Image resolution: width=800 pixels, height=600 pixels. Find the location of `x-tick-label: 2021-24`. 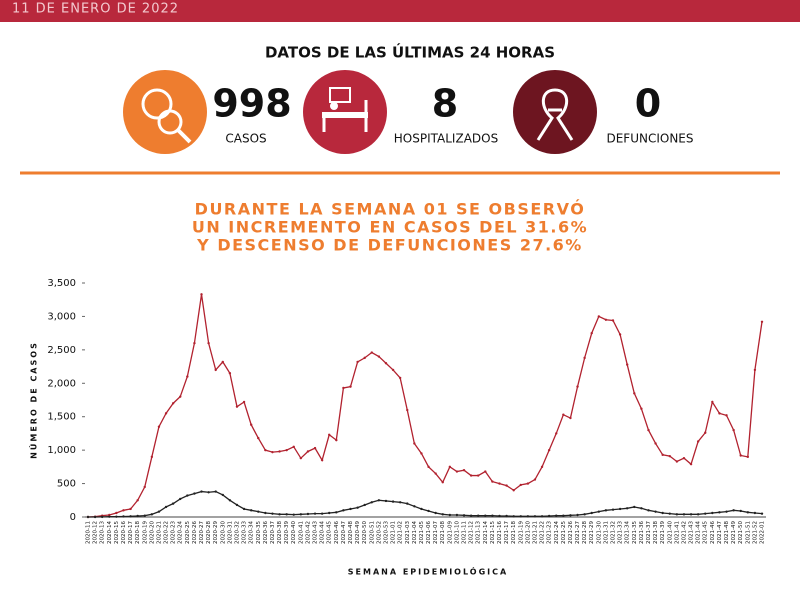

x-tick-label: 2021-24 is located at coordinates (557, 532).